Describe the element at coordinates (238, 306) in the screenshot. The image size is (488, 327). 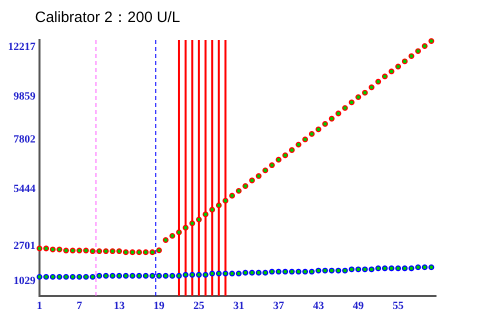
I see `x-tick-label: 31` at that location.